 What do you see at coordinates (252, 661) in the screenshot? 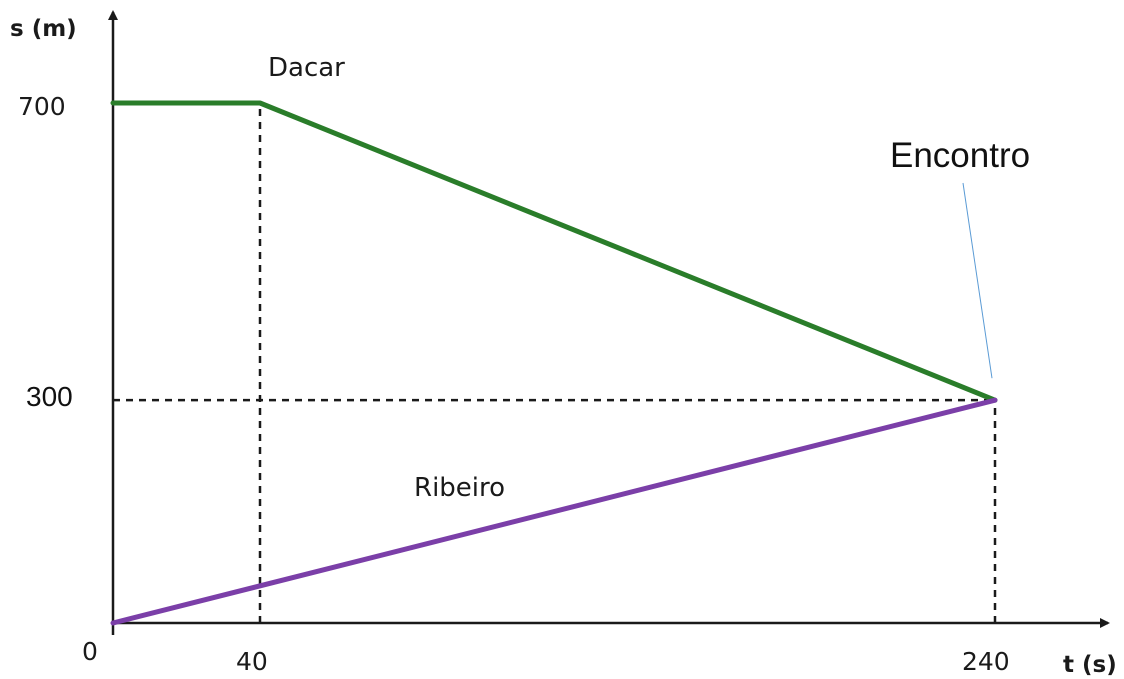
I see `x-tick-label-40: 40` at bounding box center [252, 661].